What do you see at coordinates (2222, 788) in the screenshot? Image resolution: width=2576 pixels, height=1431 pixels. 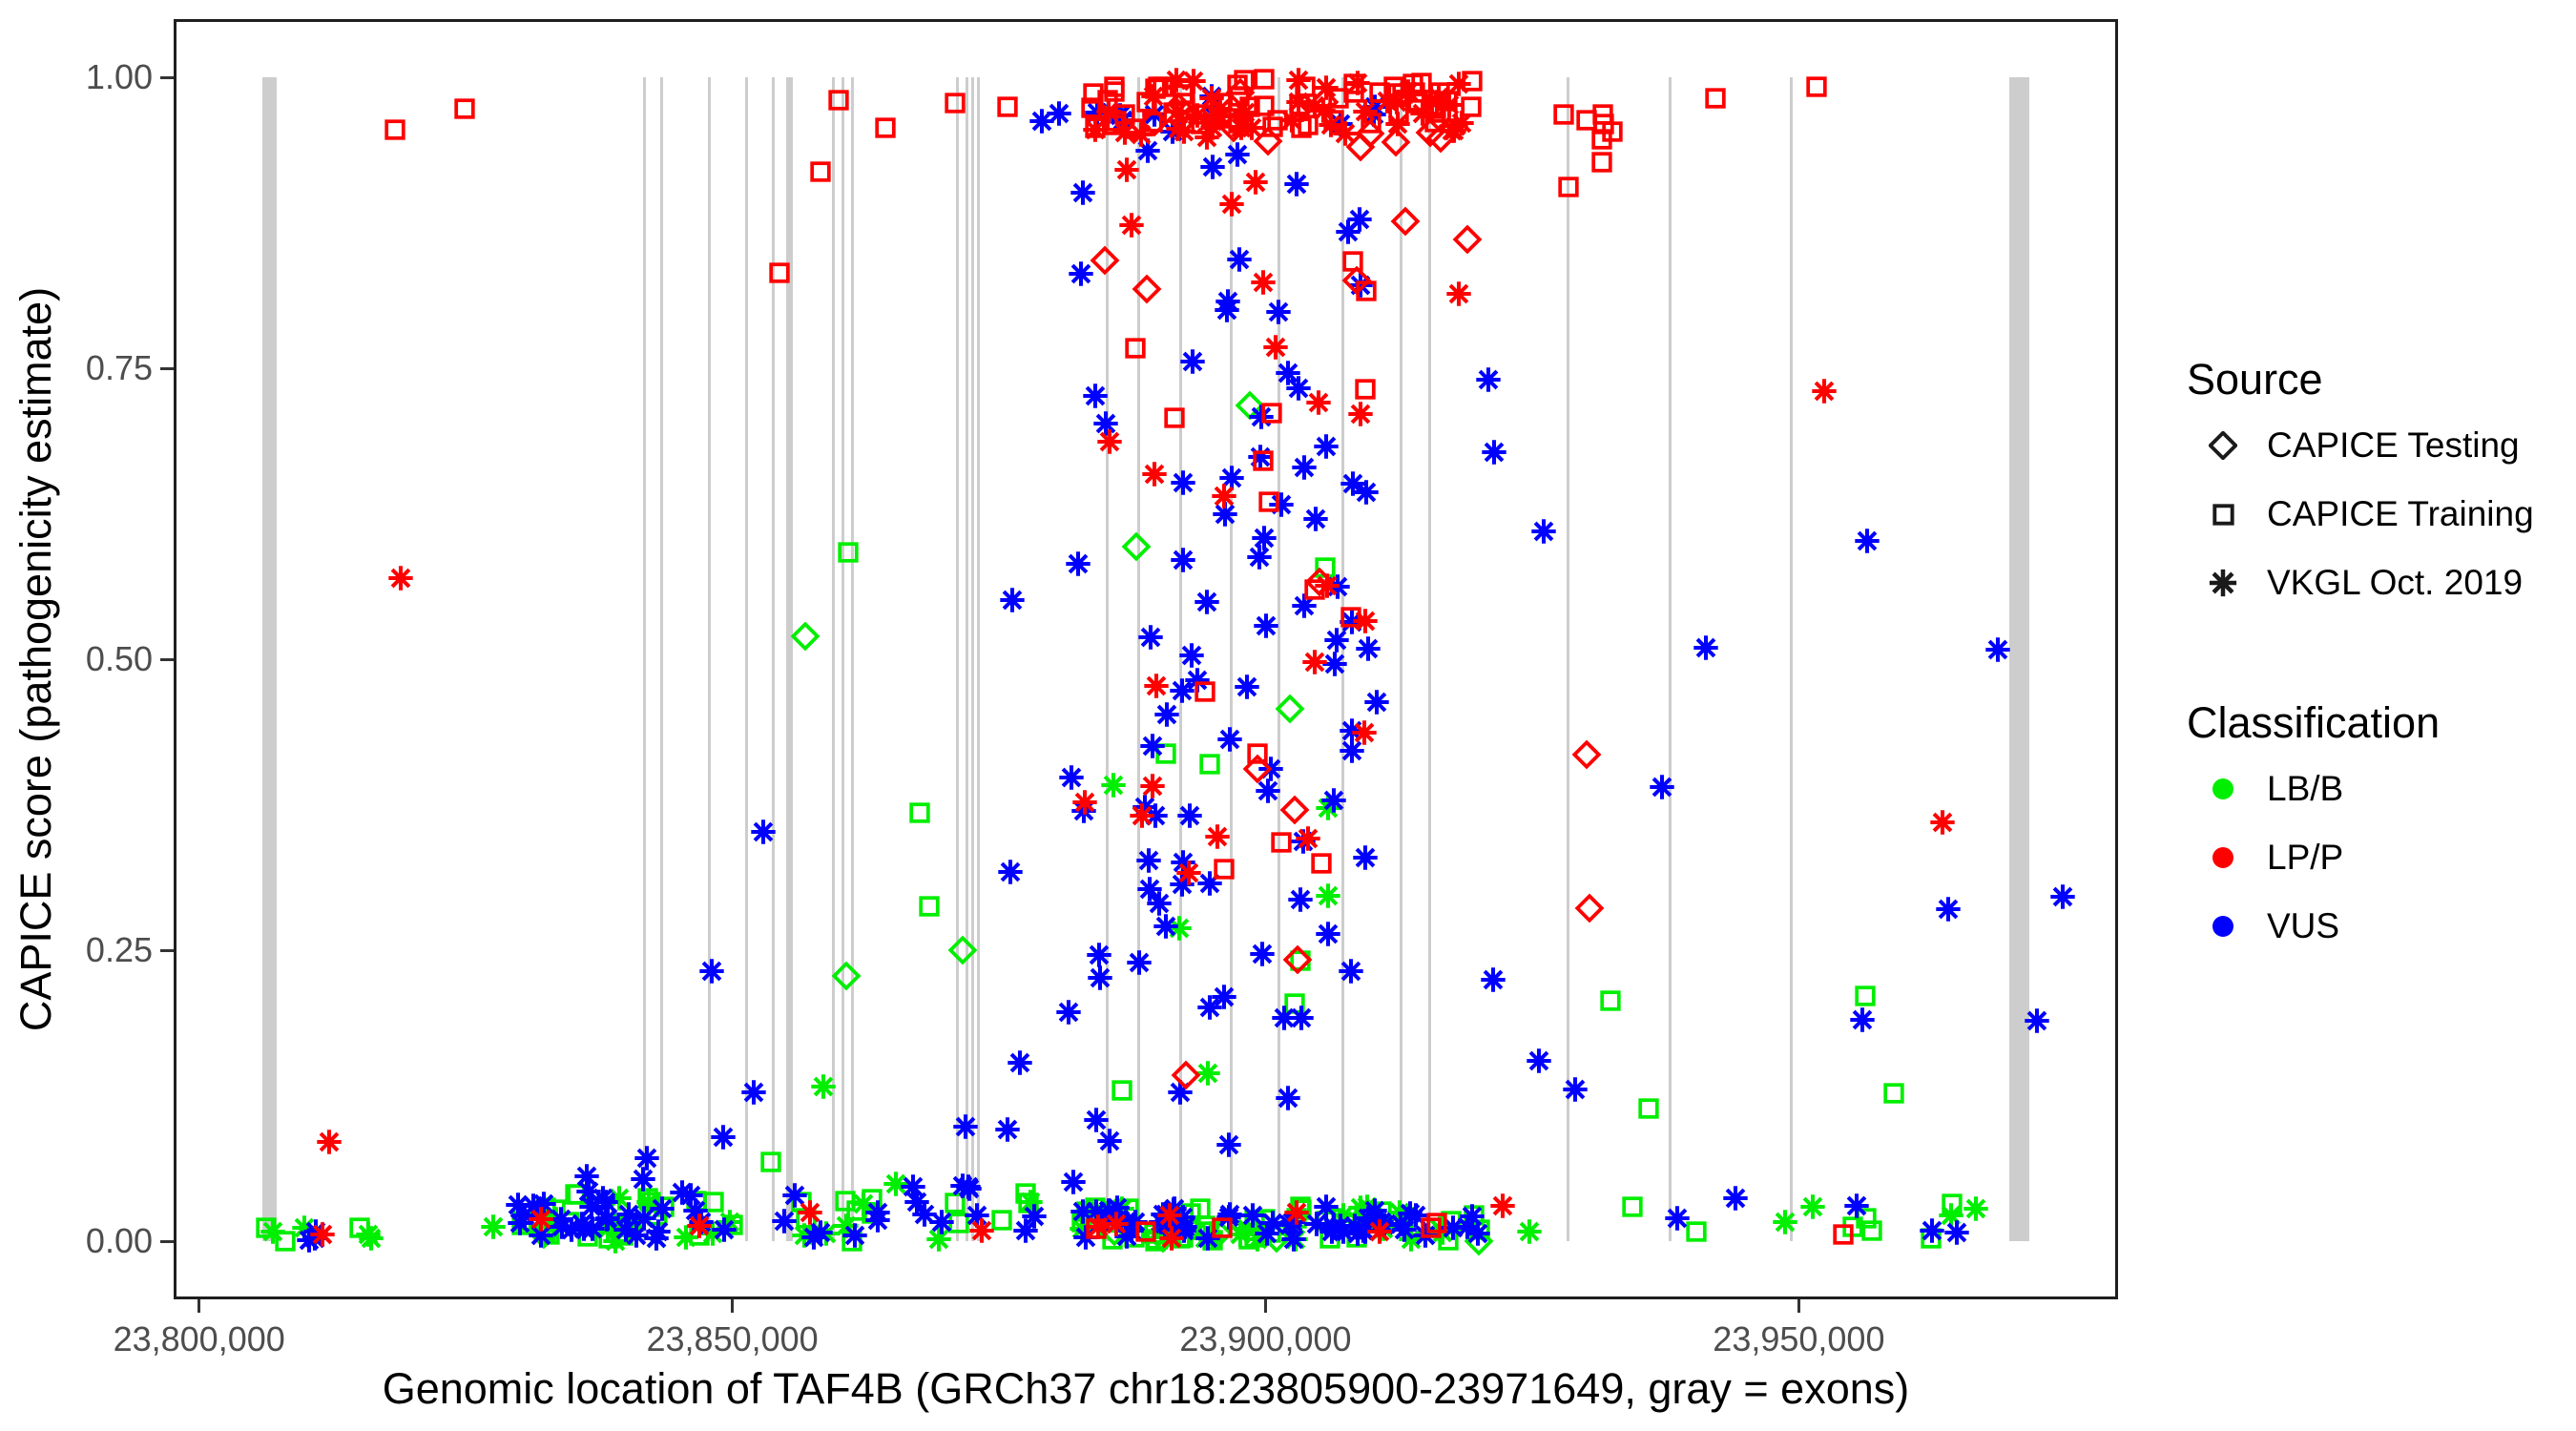 I see `lbb-dot-icon` at bounding box center [2222, 788].